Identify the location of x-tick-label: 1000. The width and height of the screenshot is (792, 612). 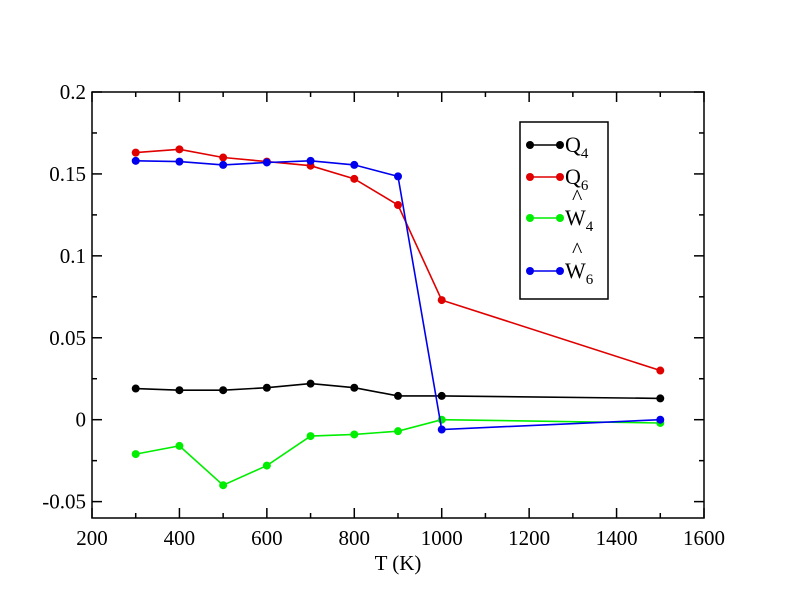
(442, 538).